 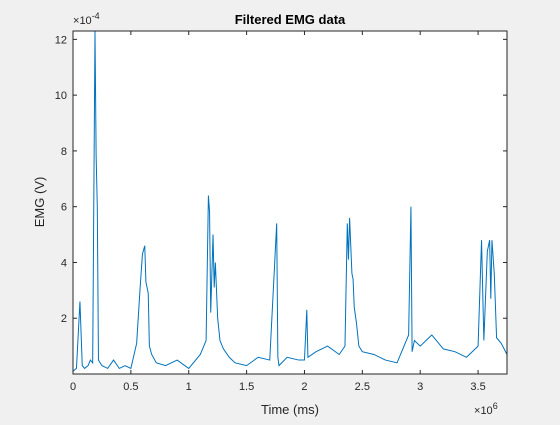 I want to click on y-tick-label: 6, so click(x=64, y=208).